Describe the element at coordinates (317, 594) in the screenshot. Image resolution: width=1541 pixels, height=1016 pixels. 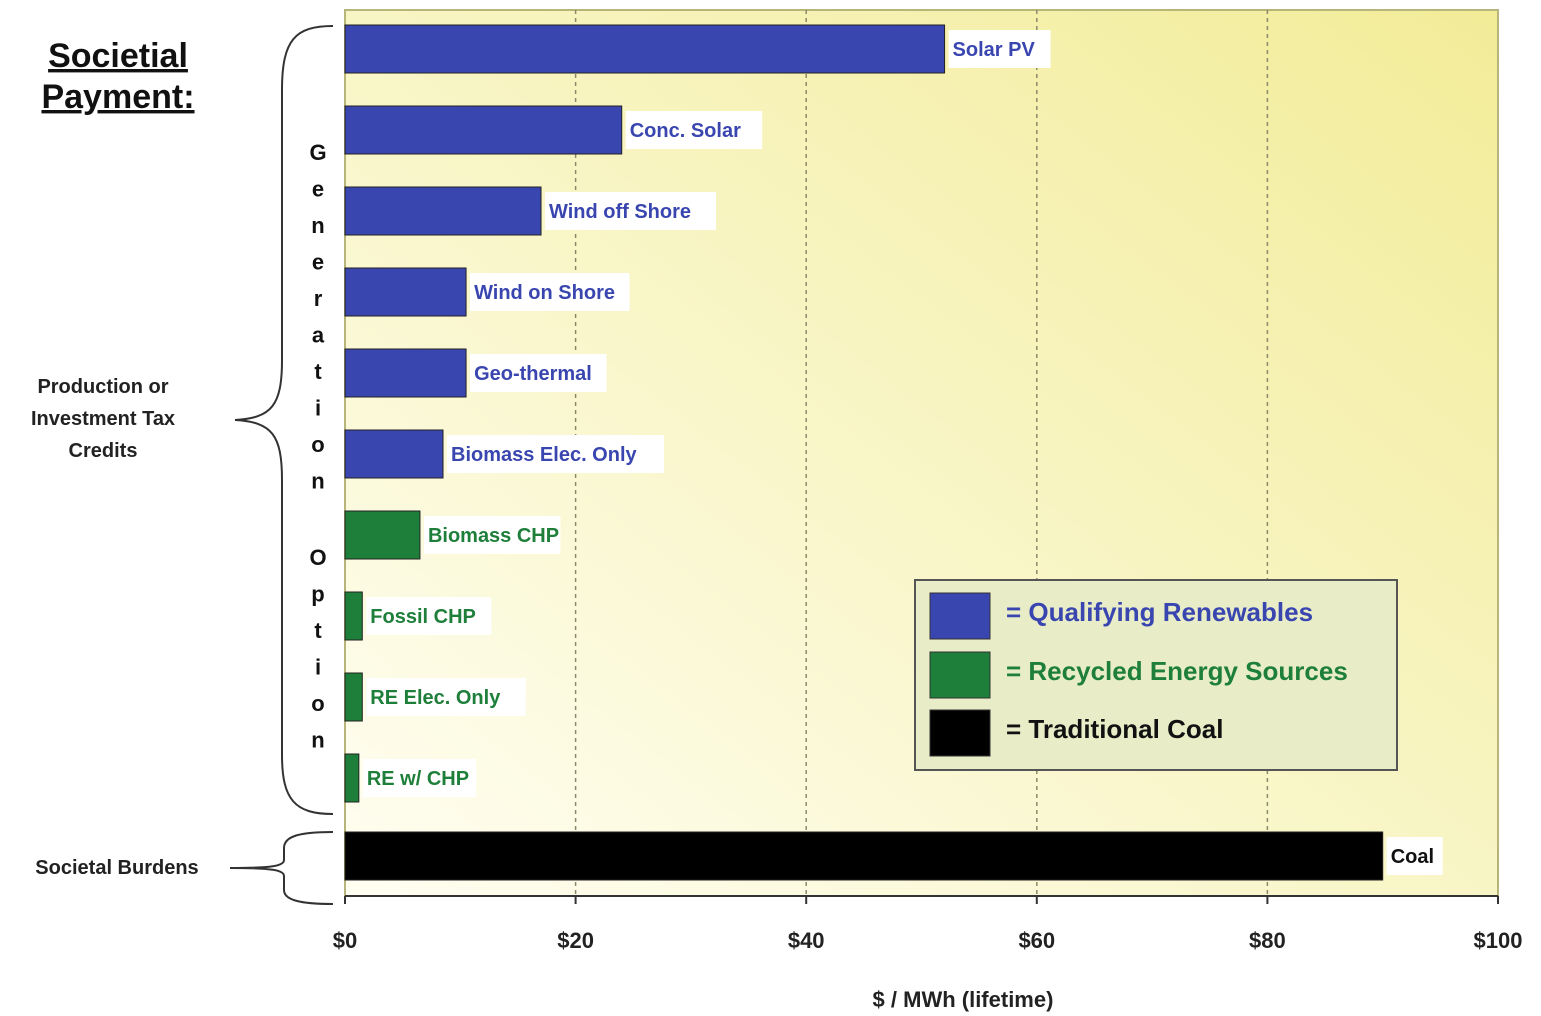
I see `vertical-letter: p` at that location.